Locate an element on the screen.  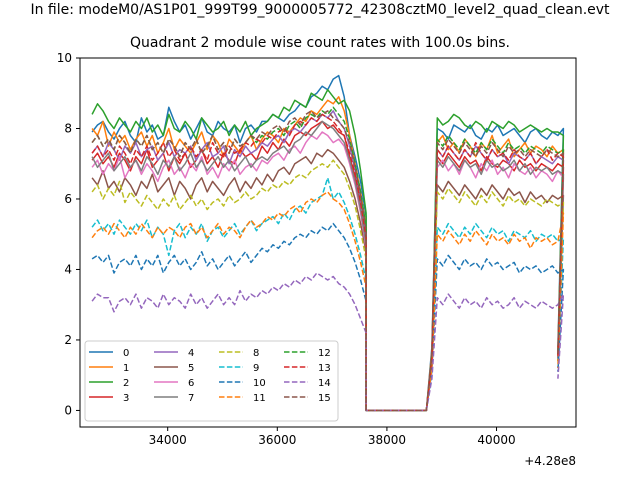
legend-label-14: 14 is located at coordinates (324, 383).